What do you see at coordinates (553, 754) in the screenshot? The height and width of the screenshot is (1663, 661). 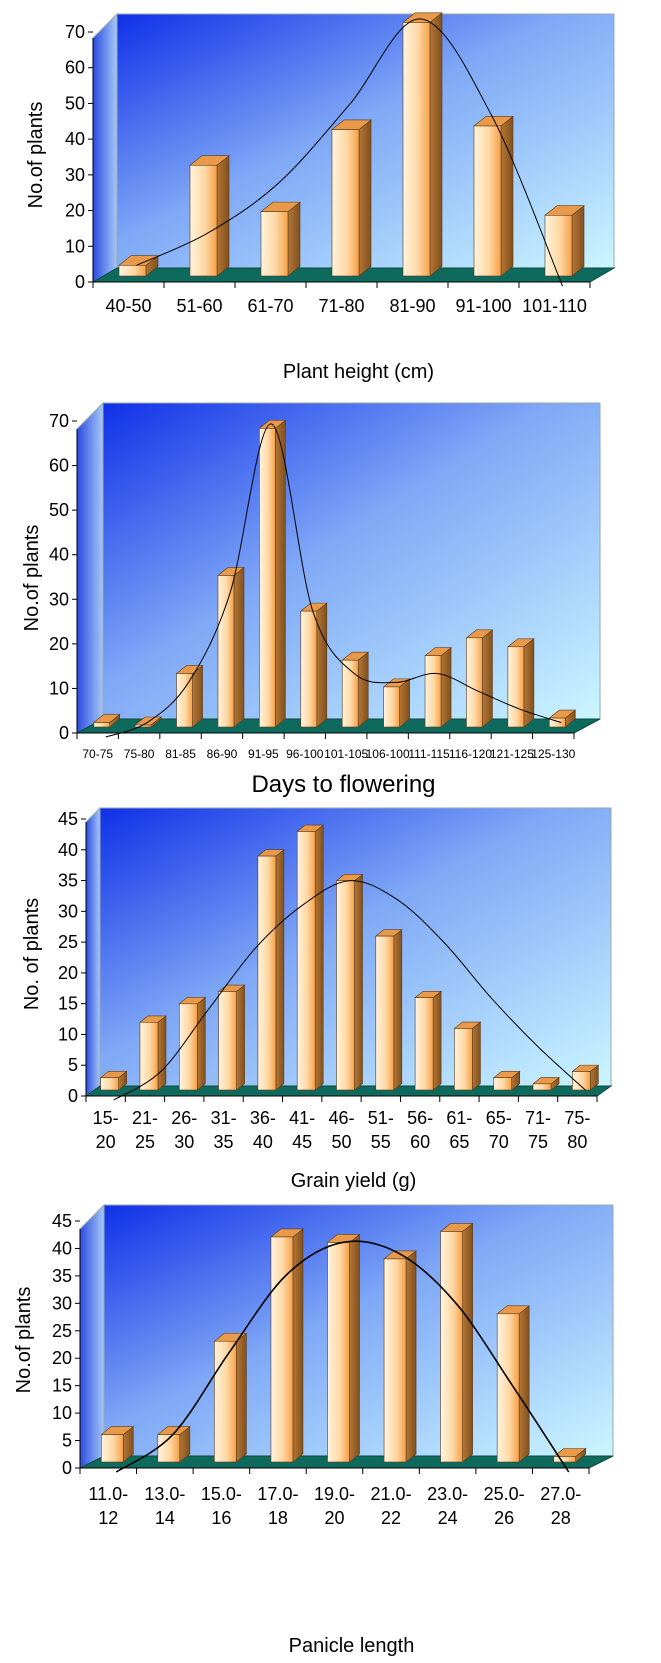 I see `x-tick-label: 125-130` at bounding box center [553, 754].